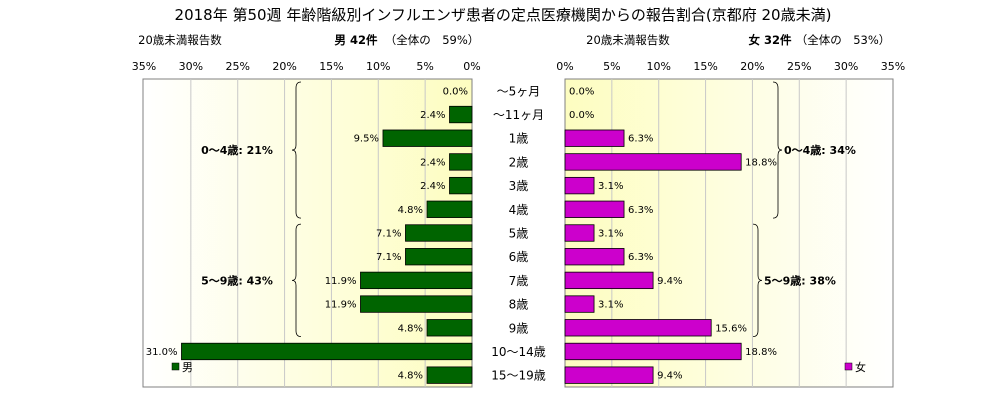  What do you see at coordinates (162, 352) in the screenshot?
I see `male-value-label: 31.0%` at bounding box center [162, 352].